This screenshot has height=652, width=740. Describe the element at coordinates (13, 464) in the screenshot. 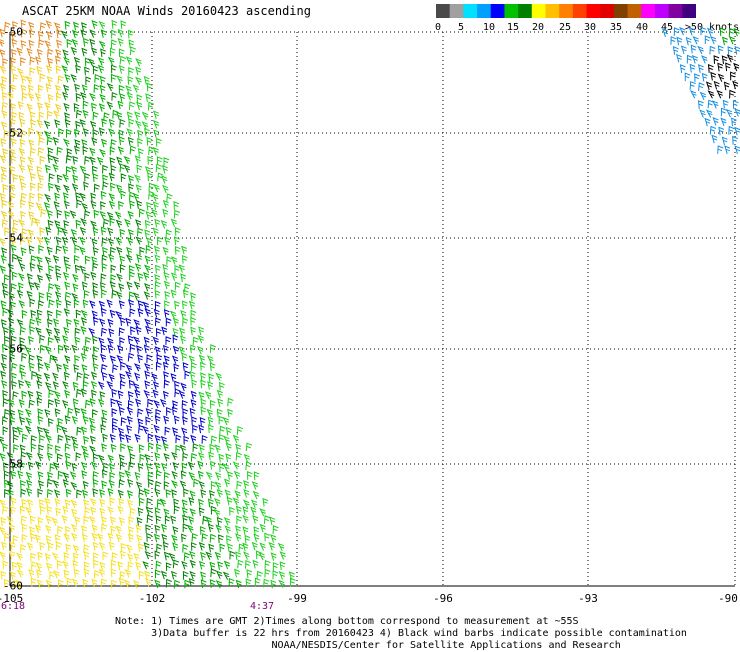

I see `lat-label: -58` at that location.